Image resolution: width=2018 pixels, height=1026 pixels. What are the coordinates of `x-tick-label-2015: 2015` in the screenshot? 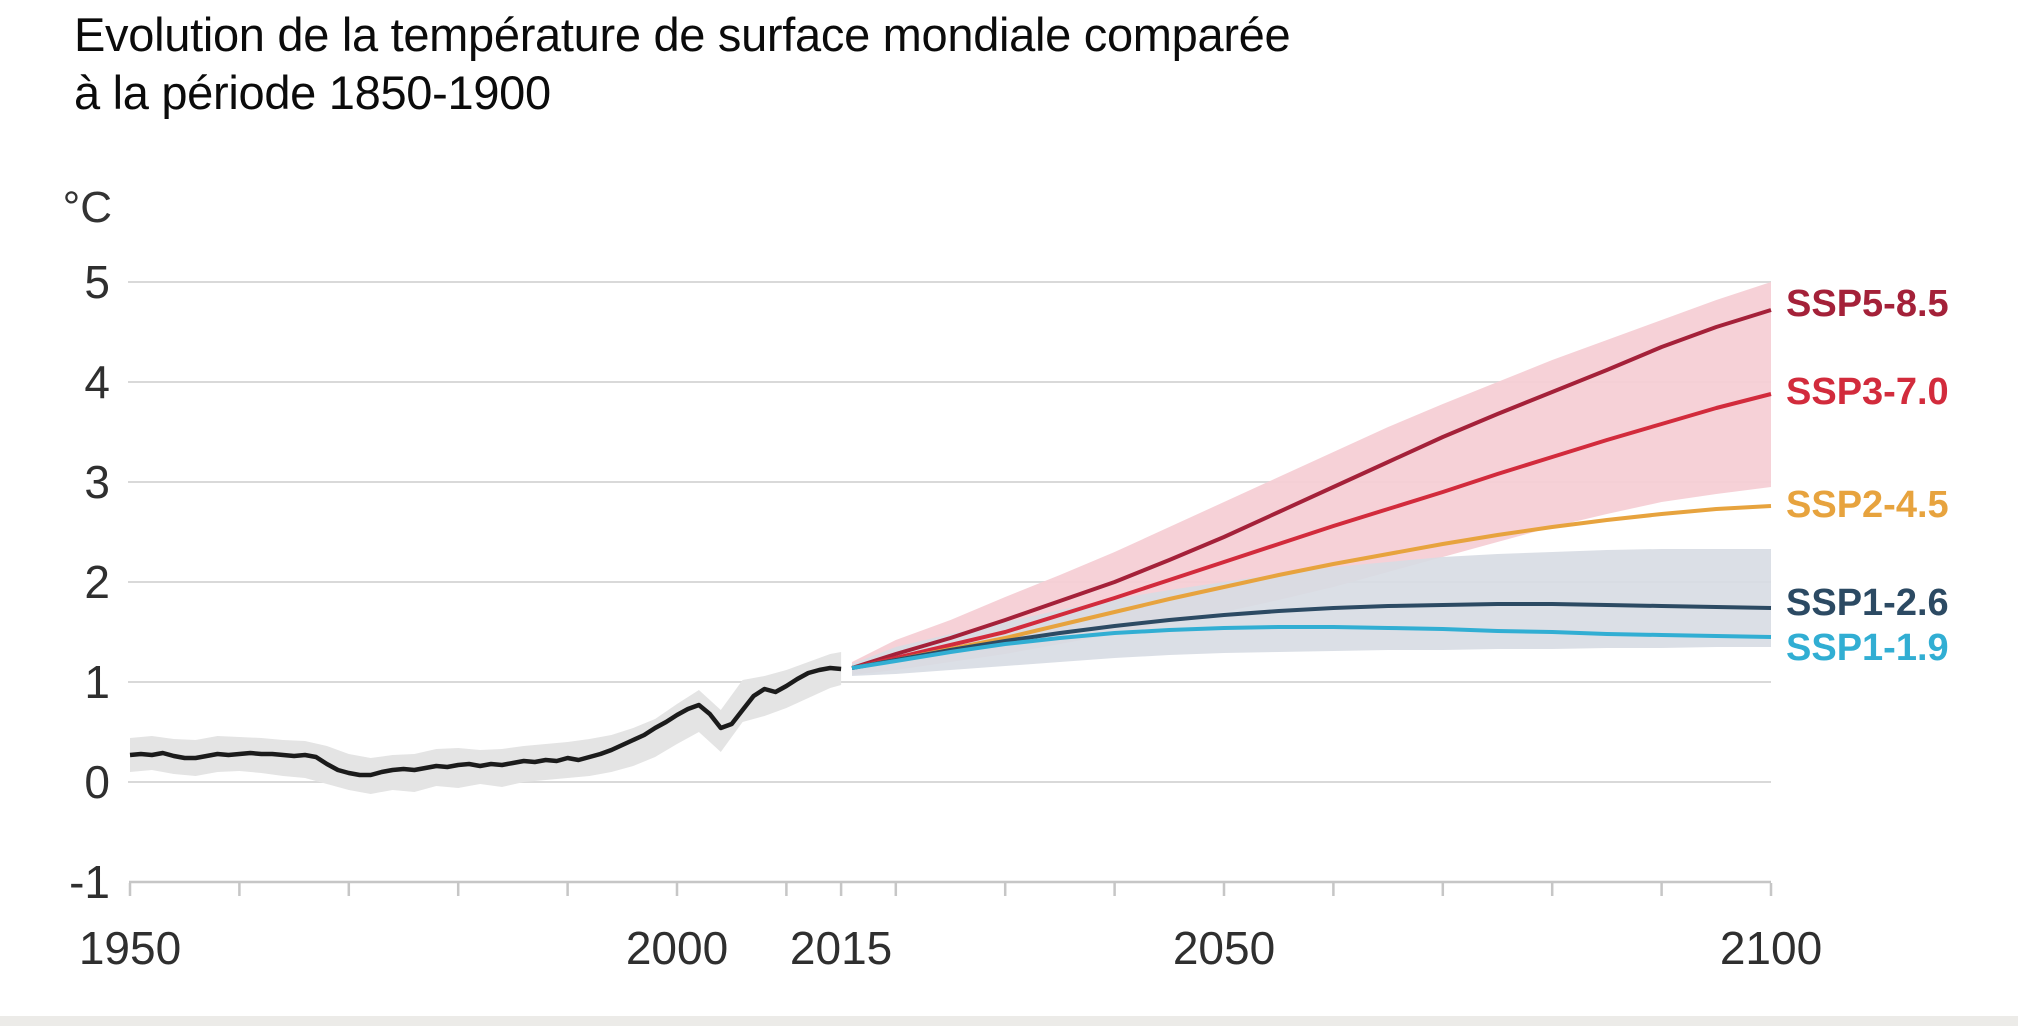 It's located at (841, 948).